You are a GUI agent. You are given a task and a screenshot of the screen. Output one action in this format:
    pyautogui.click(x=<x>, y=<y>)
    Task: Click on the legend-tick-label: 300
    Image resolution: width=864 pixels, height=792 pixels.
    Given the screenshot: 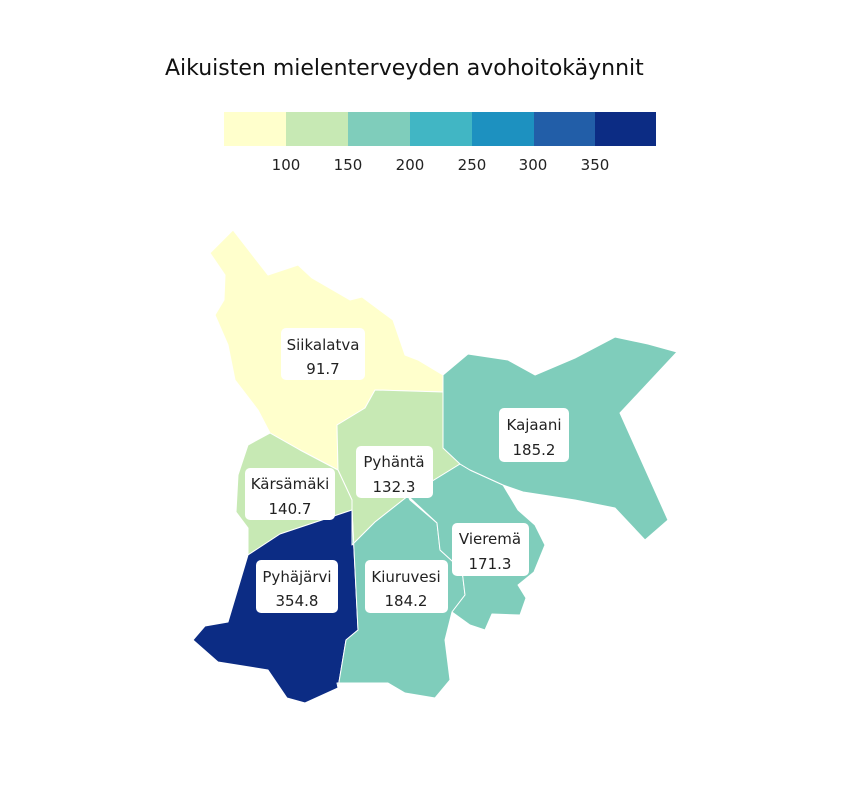 What is the action you would take?
    pyautogui.click(x=533, y=165)
    